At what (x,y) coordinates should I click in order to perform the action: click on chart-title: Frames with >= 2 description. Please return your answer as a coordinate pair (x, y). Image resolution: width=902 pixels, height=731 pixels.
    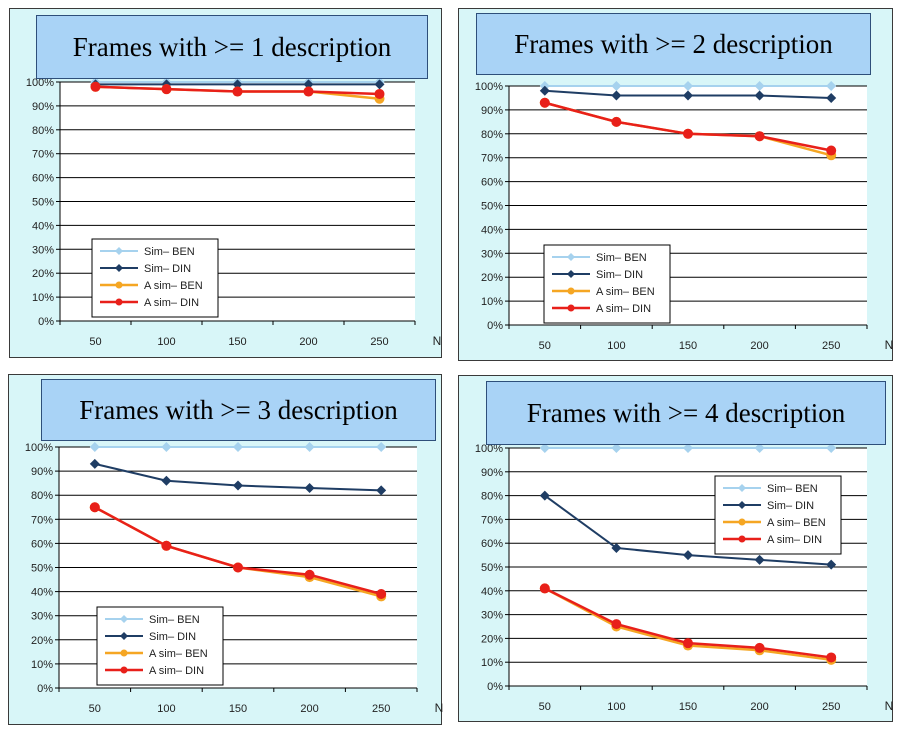
    Looking at the image, I should click on (673, 44).